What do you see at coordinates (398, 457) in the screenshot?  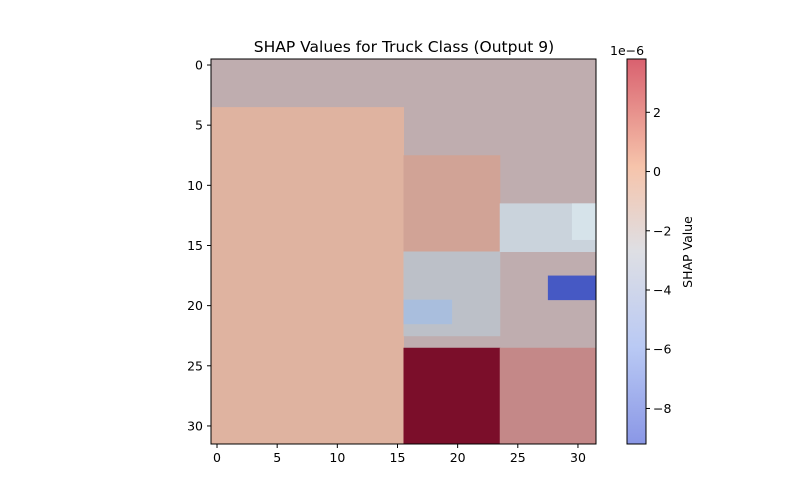 I see `x-tick-label: 15` at bounding box center [398, 457].